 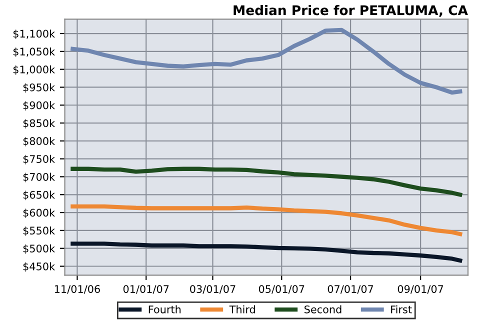 I want to click on legend-label: Fourth, so click(x=164, y=309).